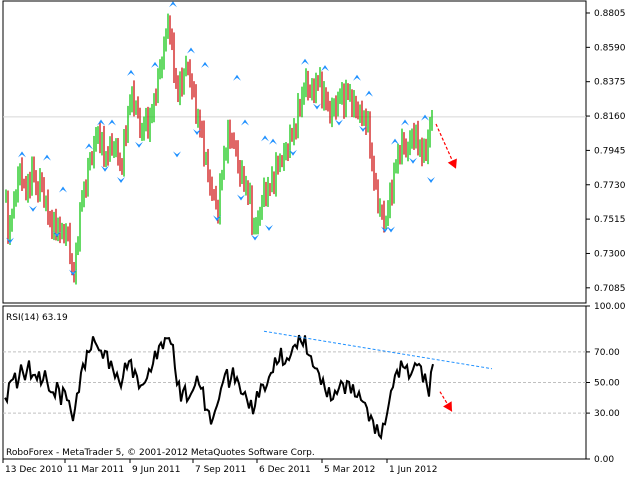  I want to click on rsi-forecast-arrow, so click(446, 401).